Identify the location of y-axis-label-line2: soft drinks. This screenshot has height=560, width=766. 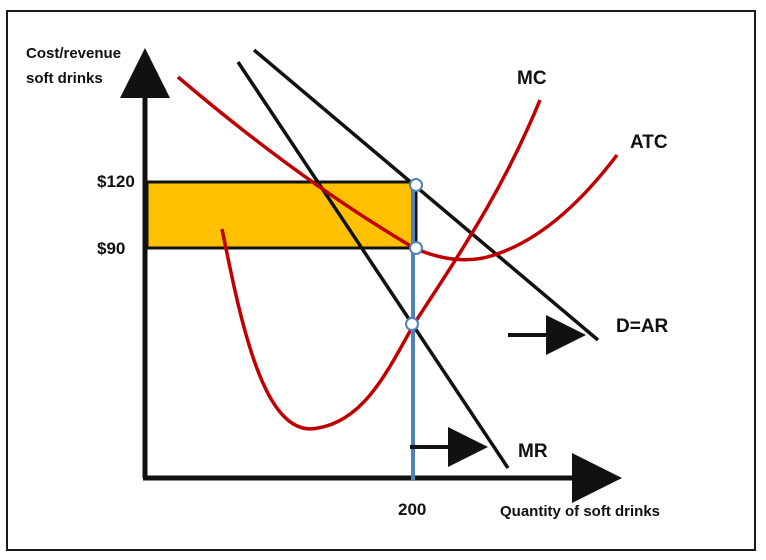
(64, 78).